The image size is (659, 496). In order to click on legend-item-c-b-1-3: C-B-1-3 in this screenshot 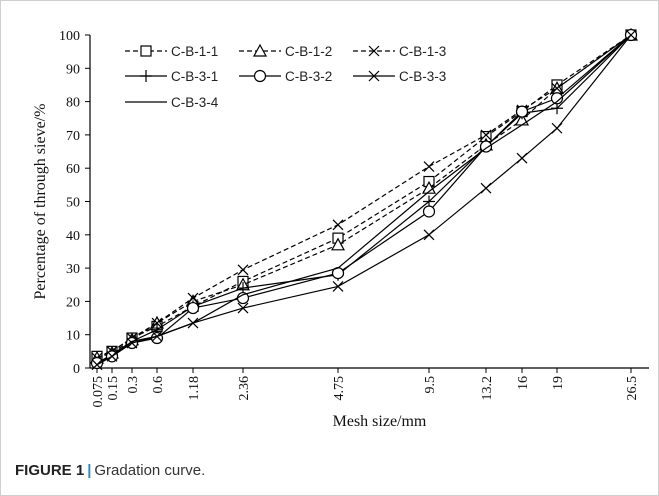, I will do `click(399, 51)`.